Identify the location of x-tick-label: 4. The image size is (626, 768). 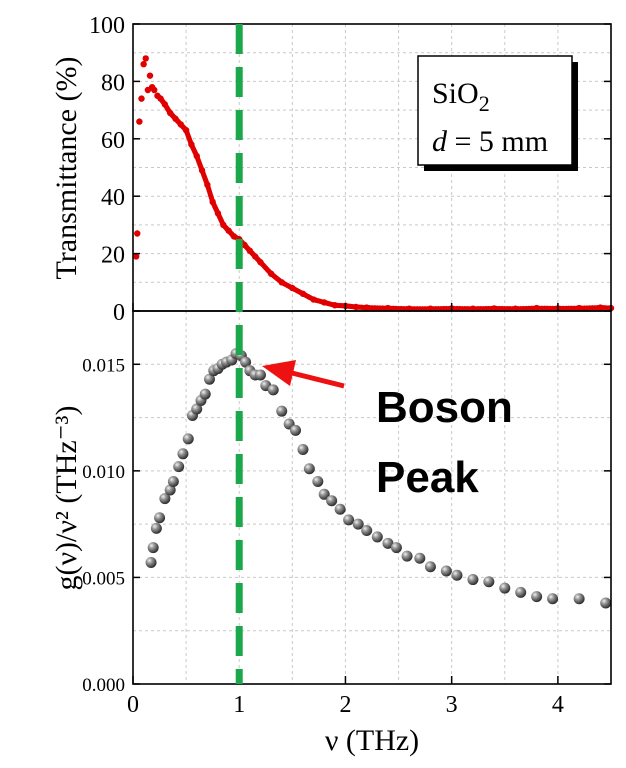
(558, 705).